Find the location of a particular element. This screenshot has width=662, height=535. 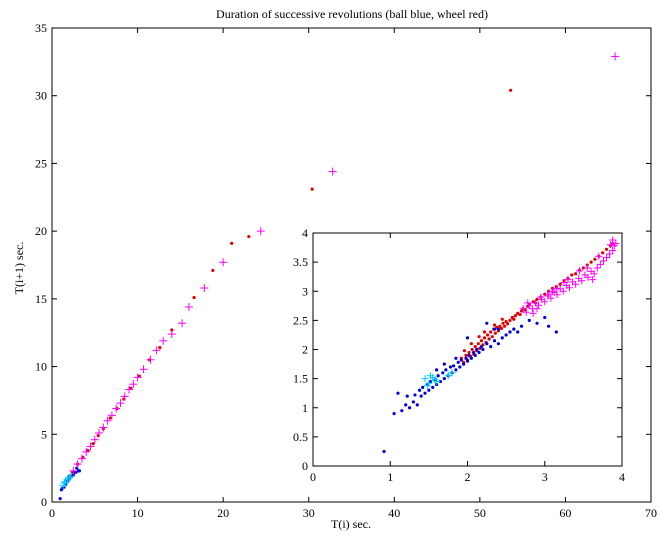

y-tick-label: 0.5 is located at coordinates (300, 437).